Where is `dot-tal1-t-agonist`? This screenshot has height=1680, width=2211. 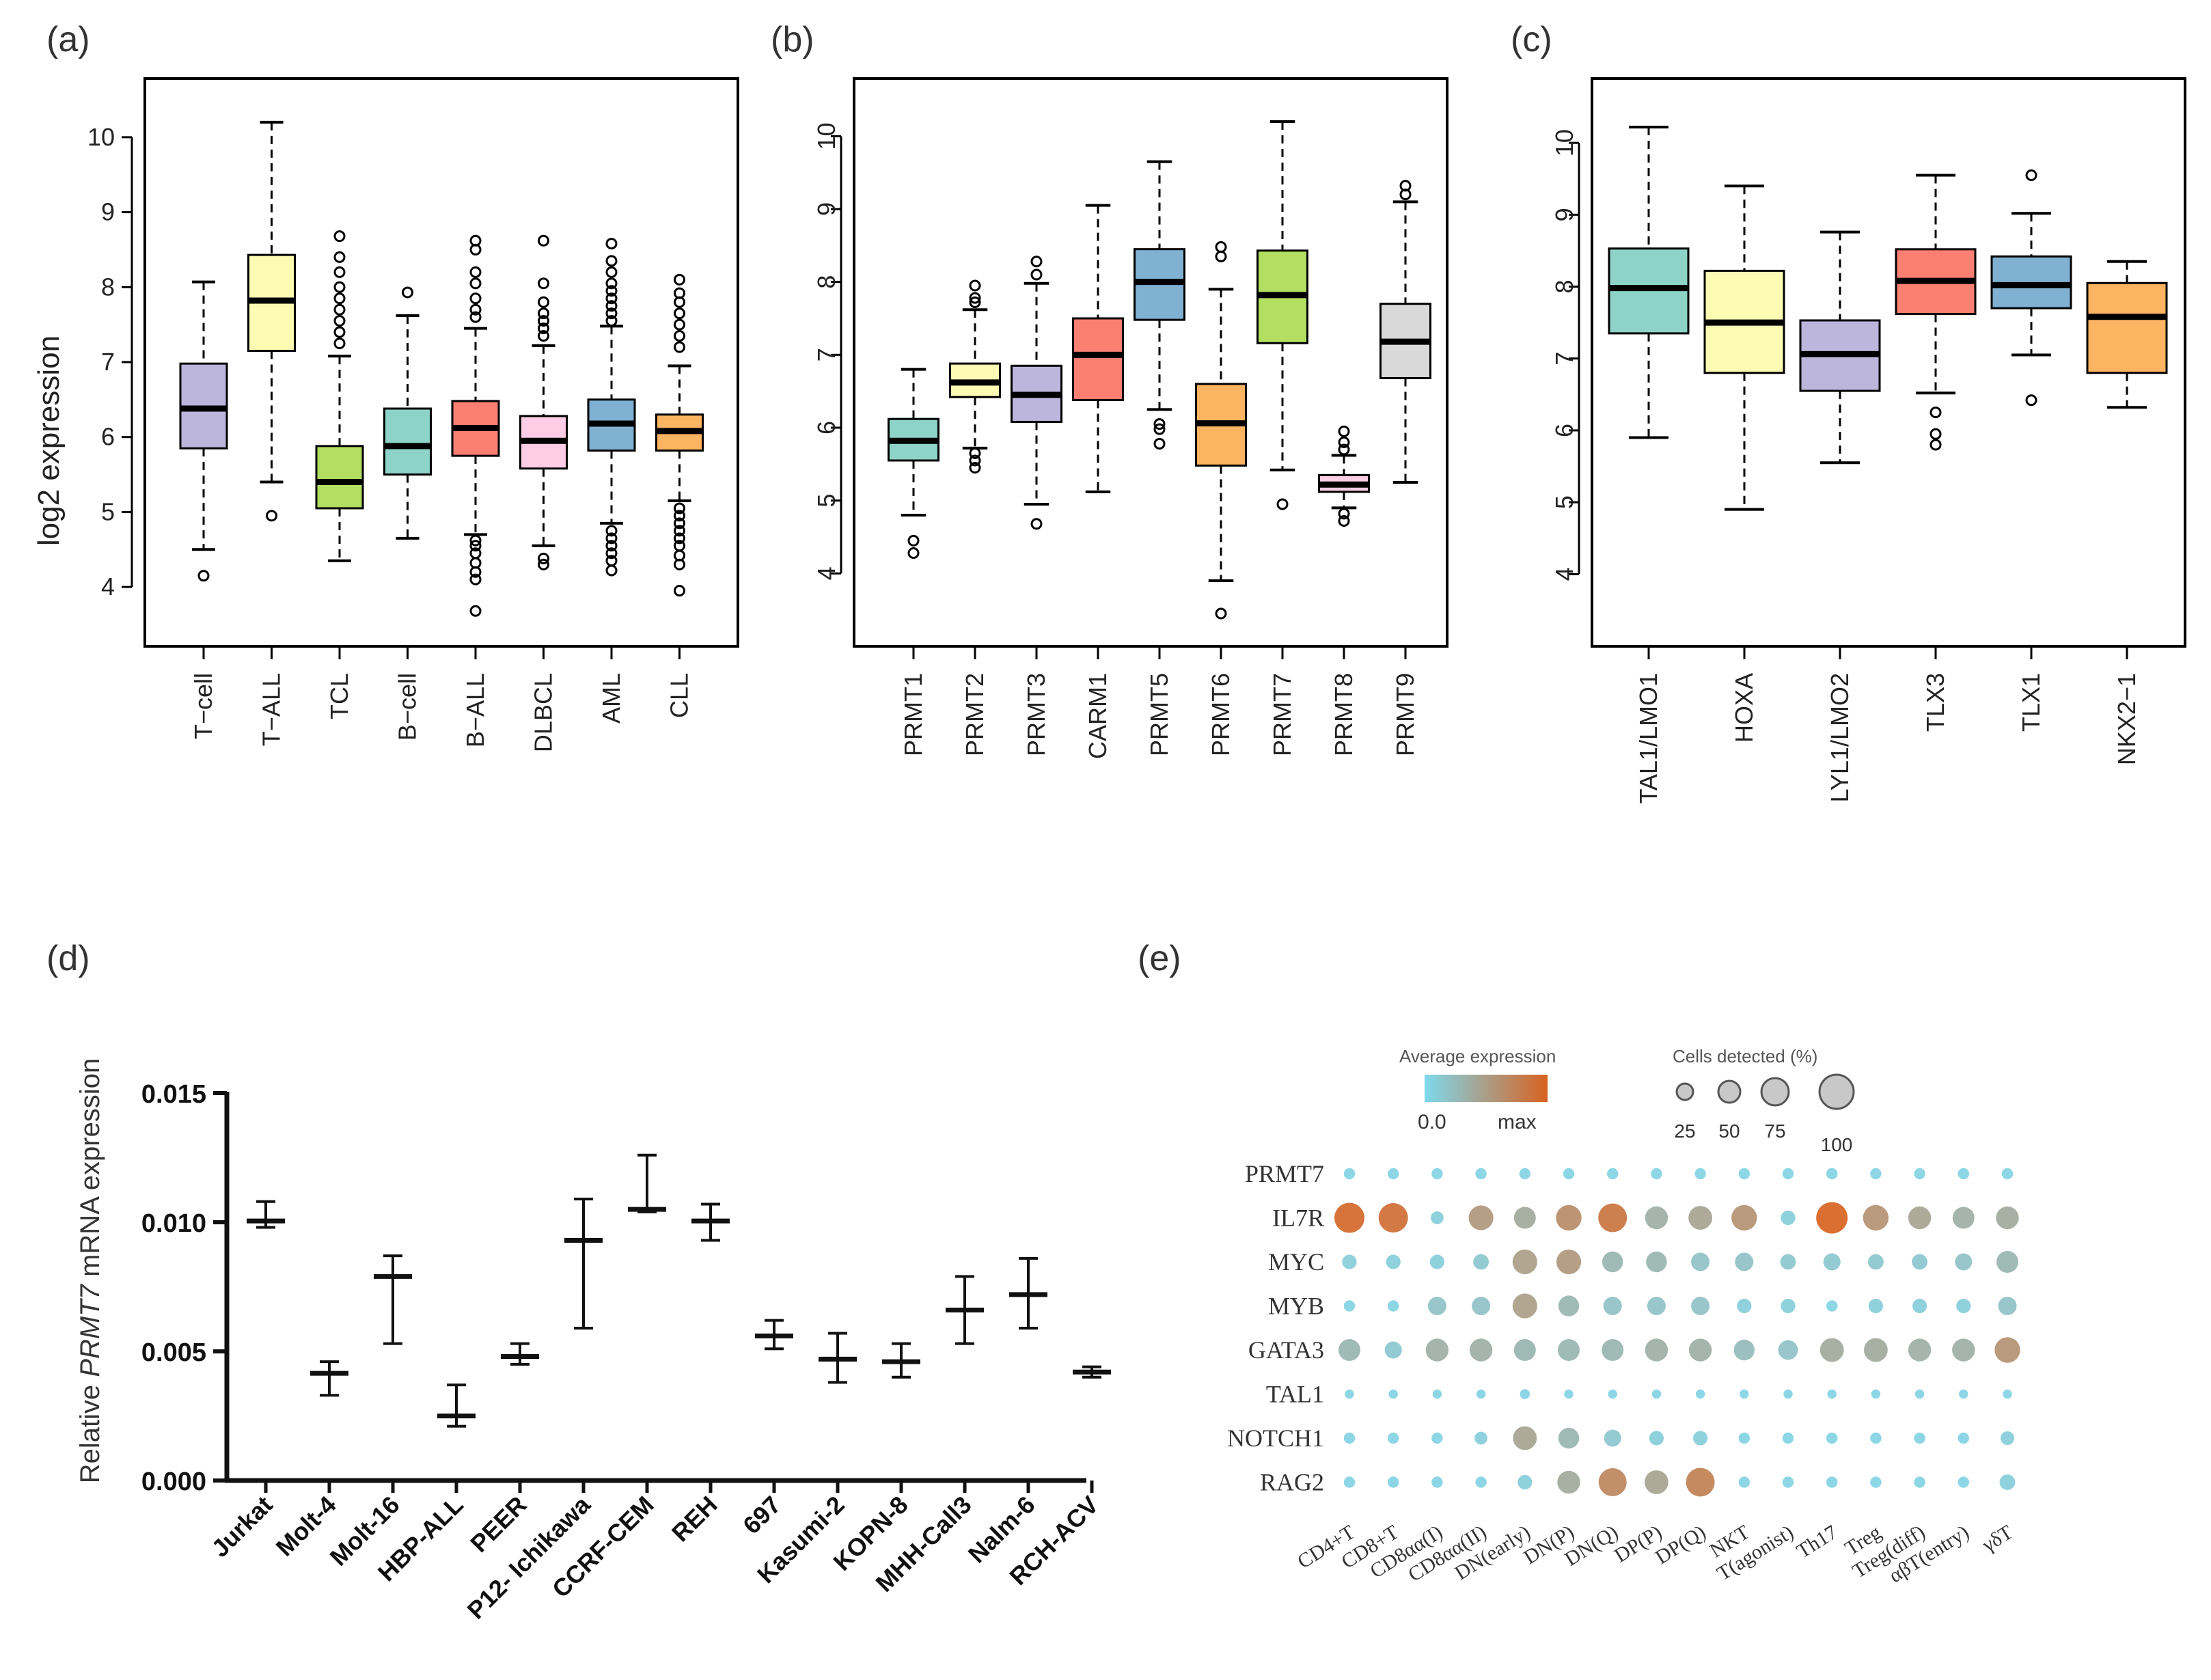 dot-tal1-t-agonist is located at coordinates (1788, 1394).